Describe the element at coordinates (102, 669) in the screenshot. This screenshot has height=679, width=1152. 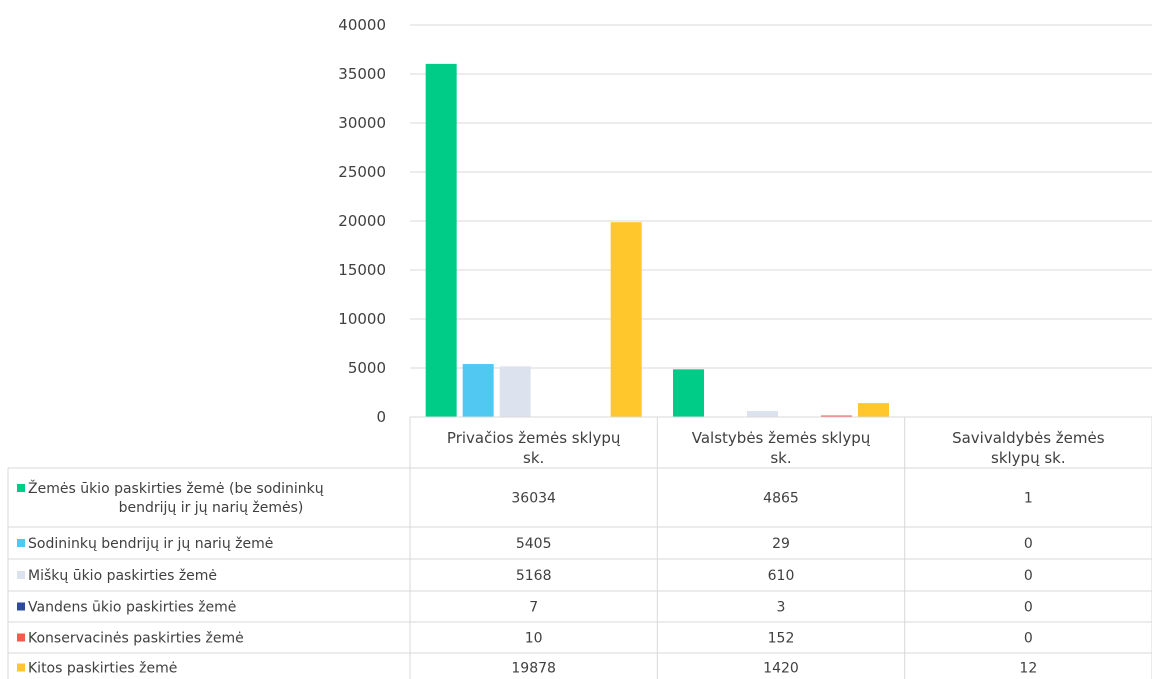
I see `series-label: Kitos paskirties žemė` at that location.